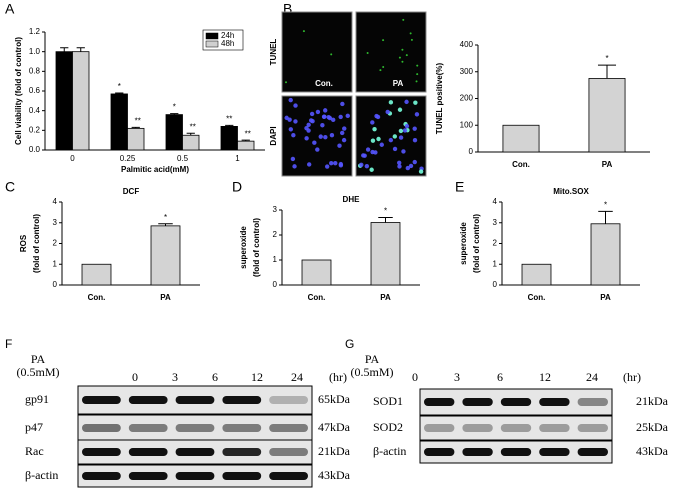  Describe the element at coordinates (35, 110) in the screenshot. I see `y-tick-label: 0.4` at that location.